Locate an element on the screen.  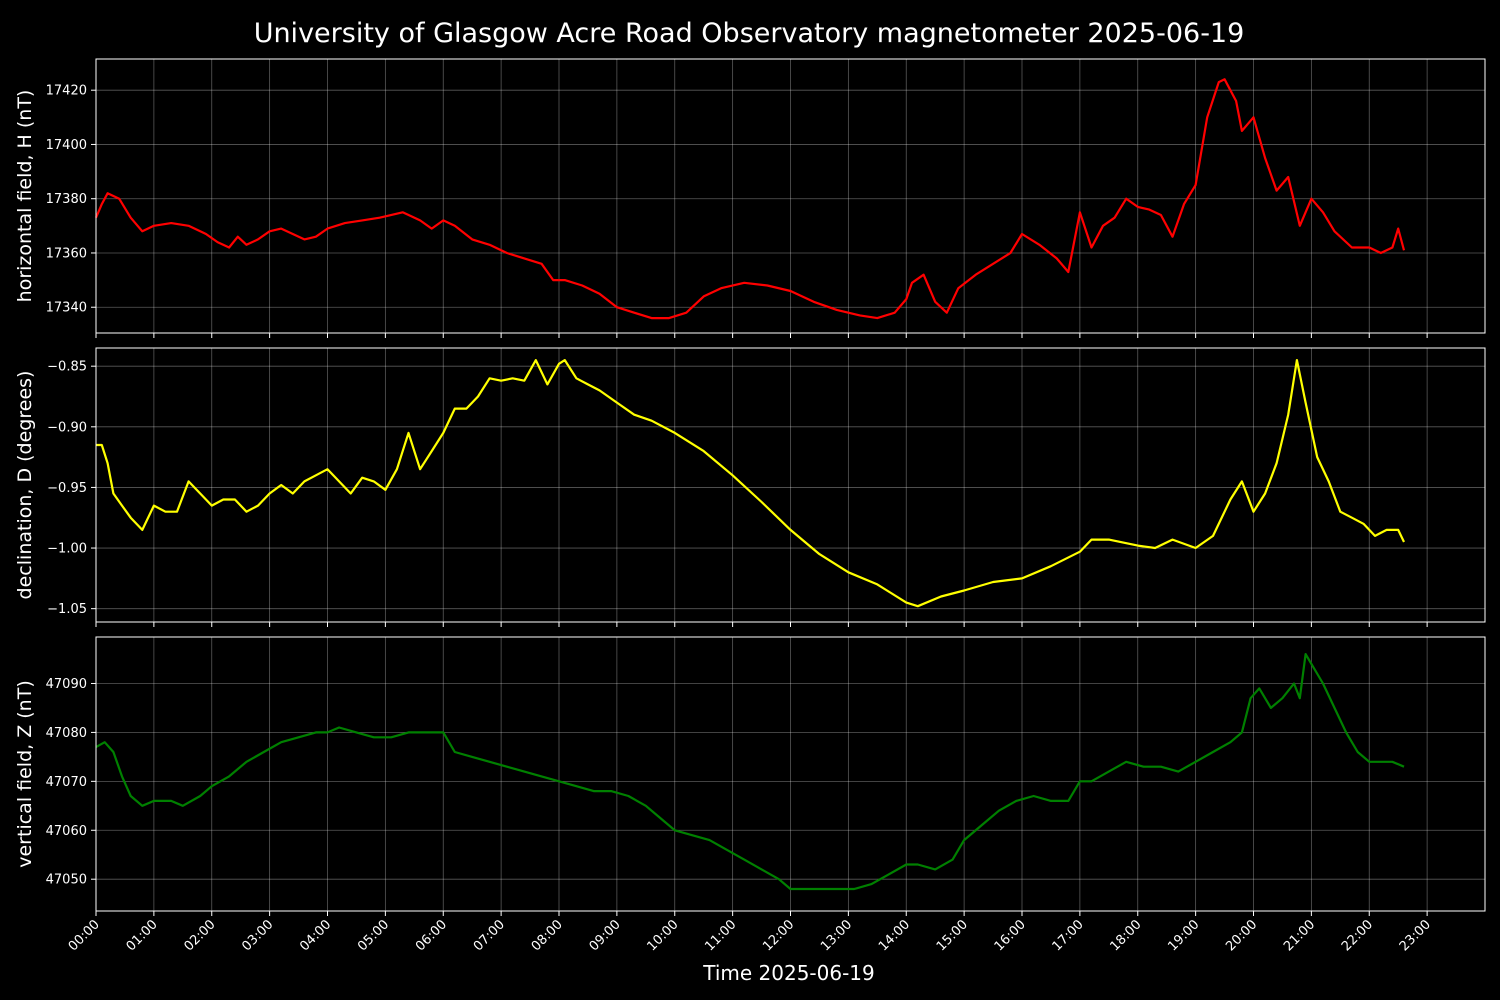
y-tick-label: −0.95 is located at coordinates (67, 488).